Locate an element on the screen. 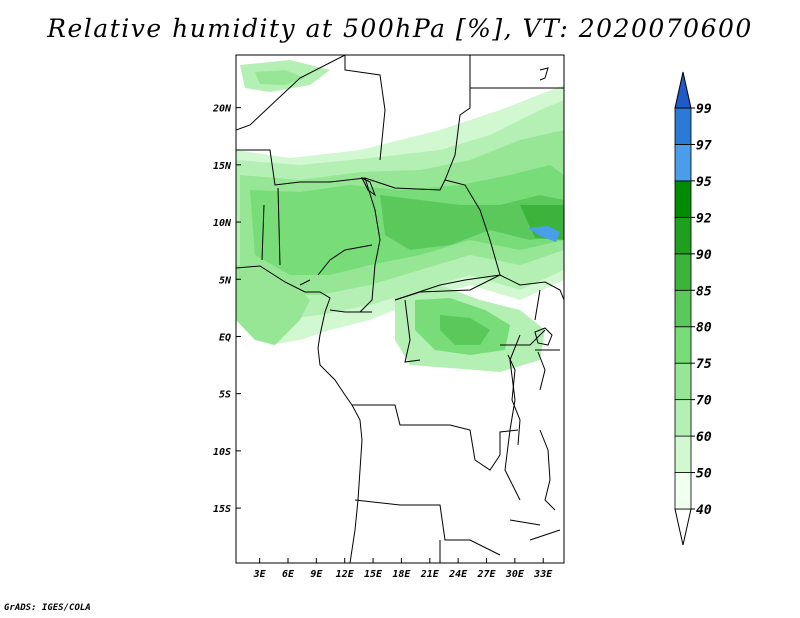 The width and height of the screenshot is (800, 618). lat-tick-label: 15S is located at coordinates (222, 509).